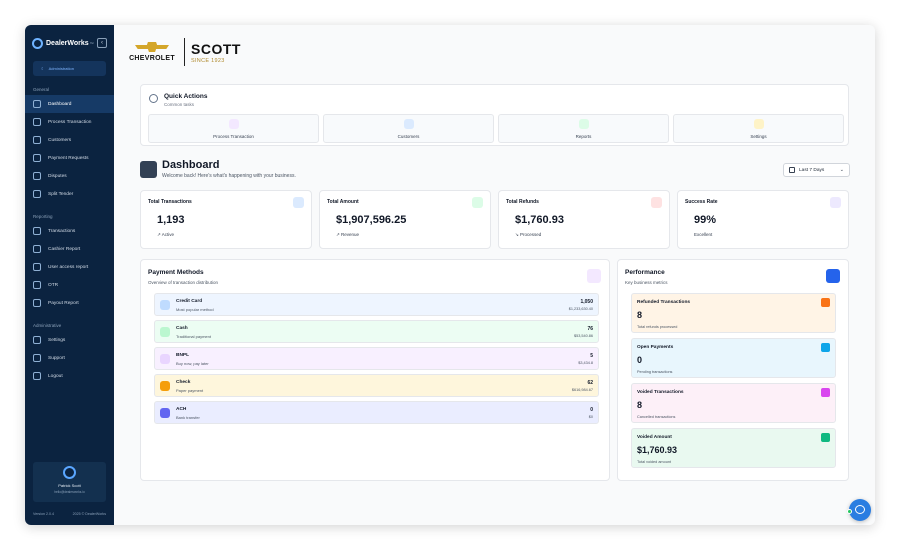 This screenshot has height=549, width=900. I want to click on metric-value: 8, so click(640, 405).